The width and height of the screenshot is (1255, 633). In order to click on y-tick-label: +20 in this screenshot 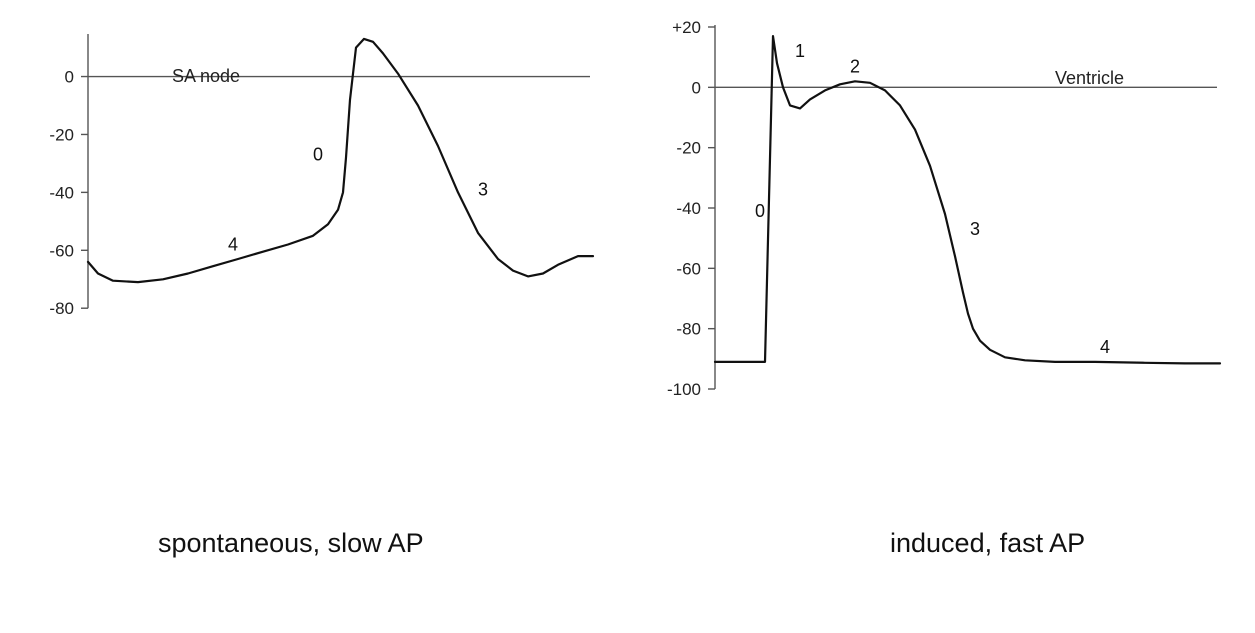, I will do `click(686, 27)`.